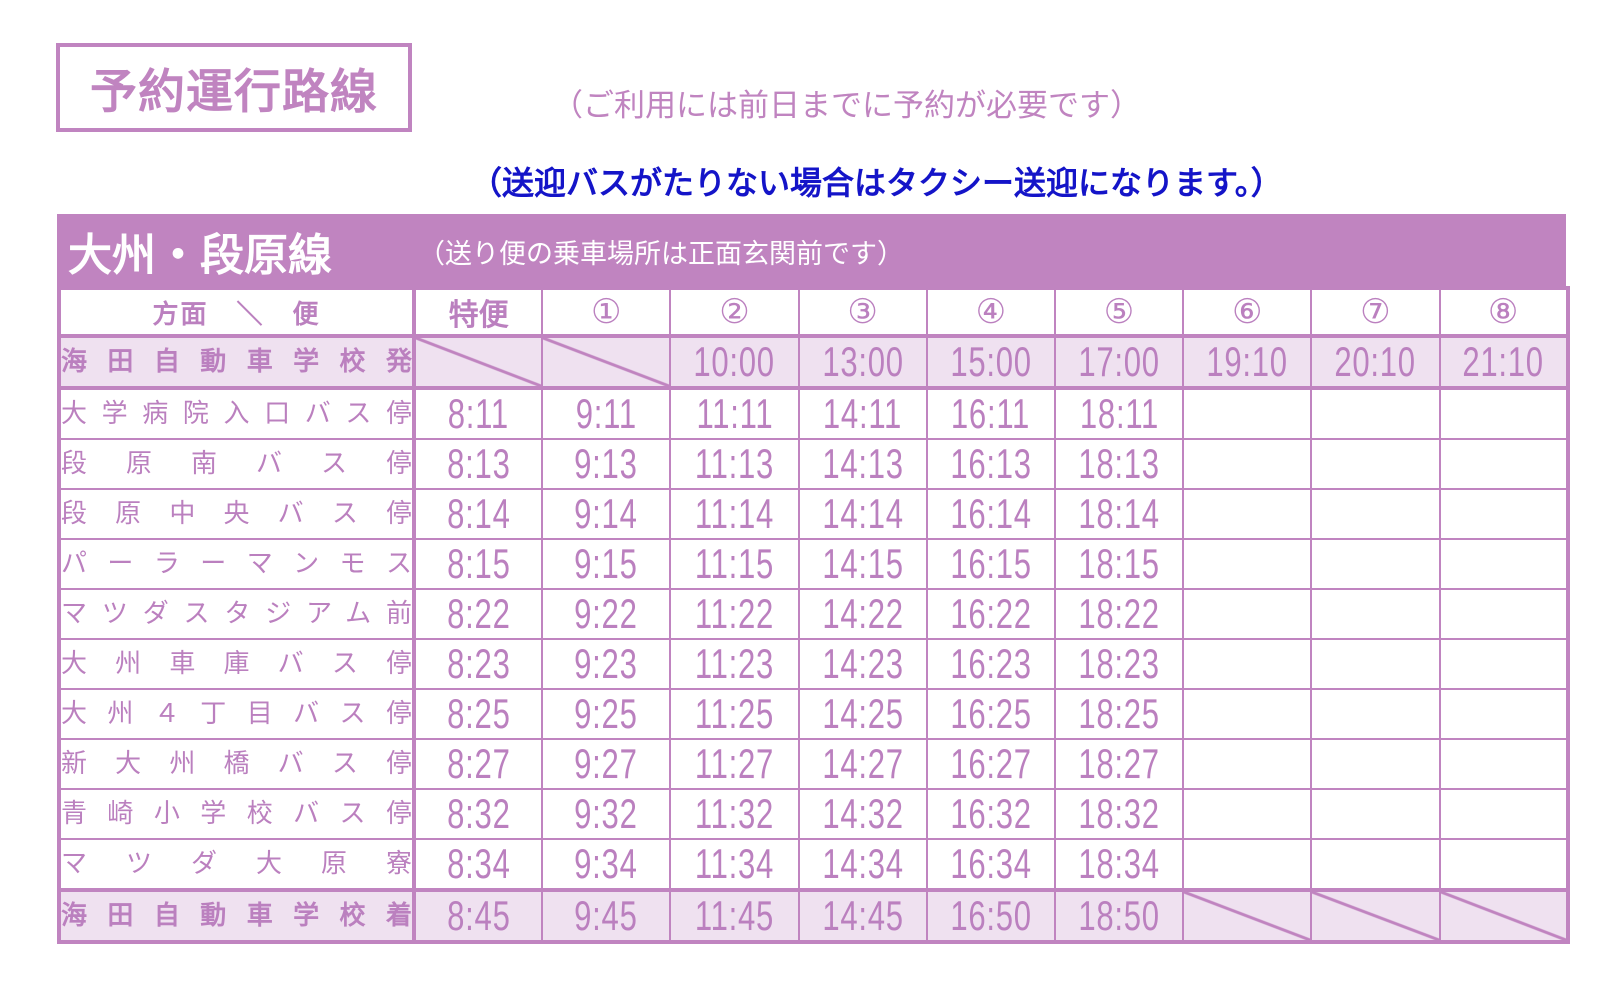 The width and height of the screenshot is (1608, 996). What do you see at coordinates (478, 814) in the screenshot?
I see `time-cell: 8:32` at bounding box center [478, 814].